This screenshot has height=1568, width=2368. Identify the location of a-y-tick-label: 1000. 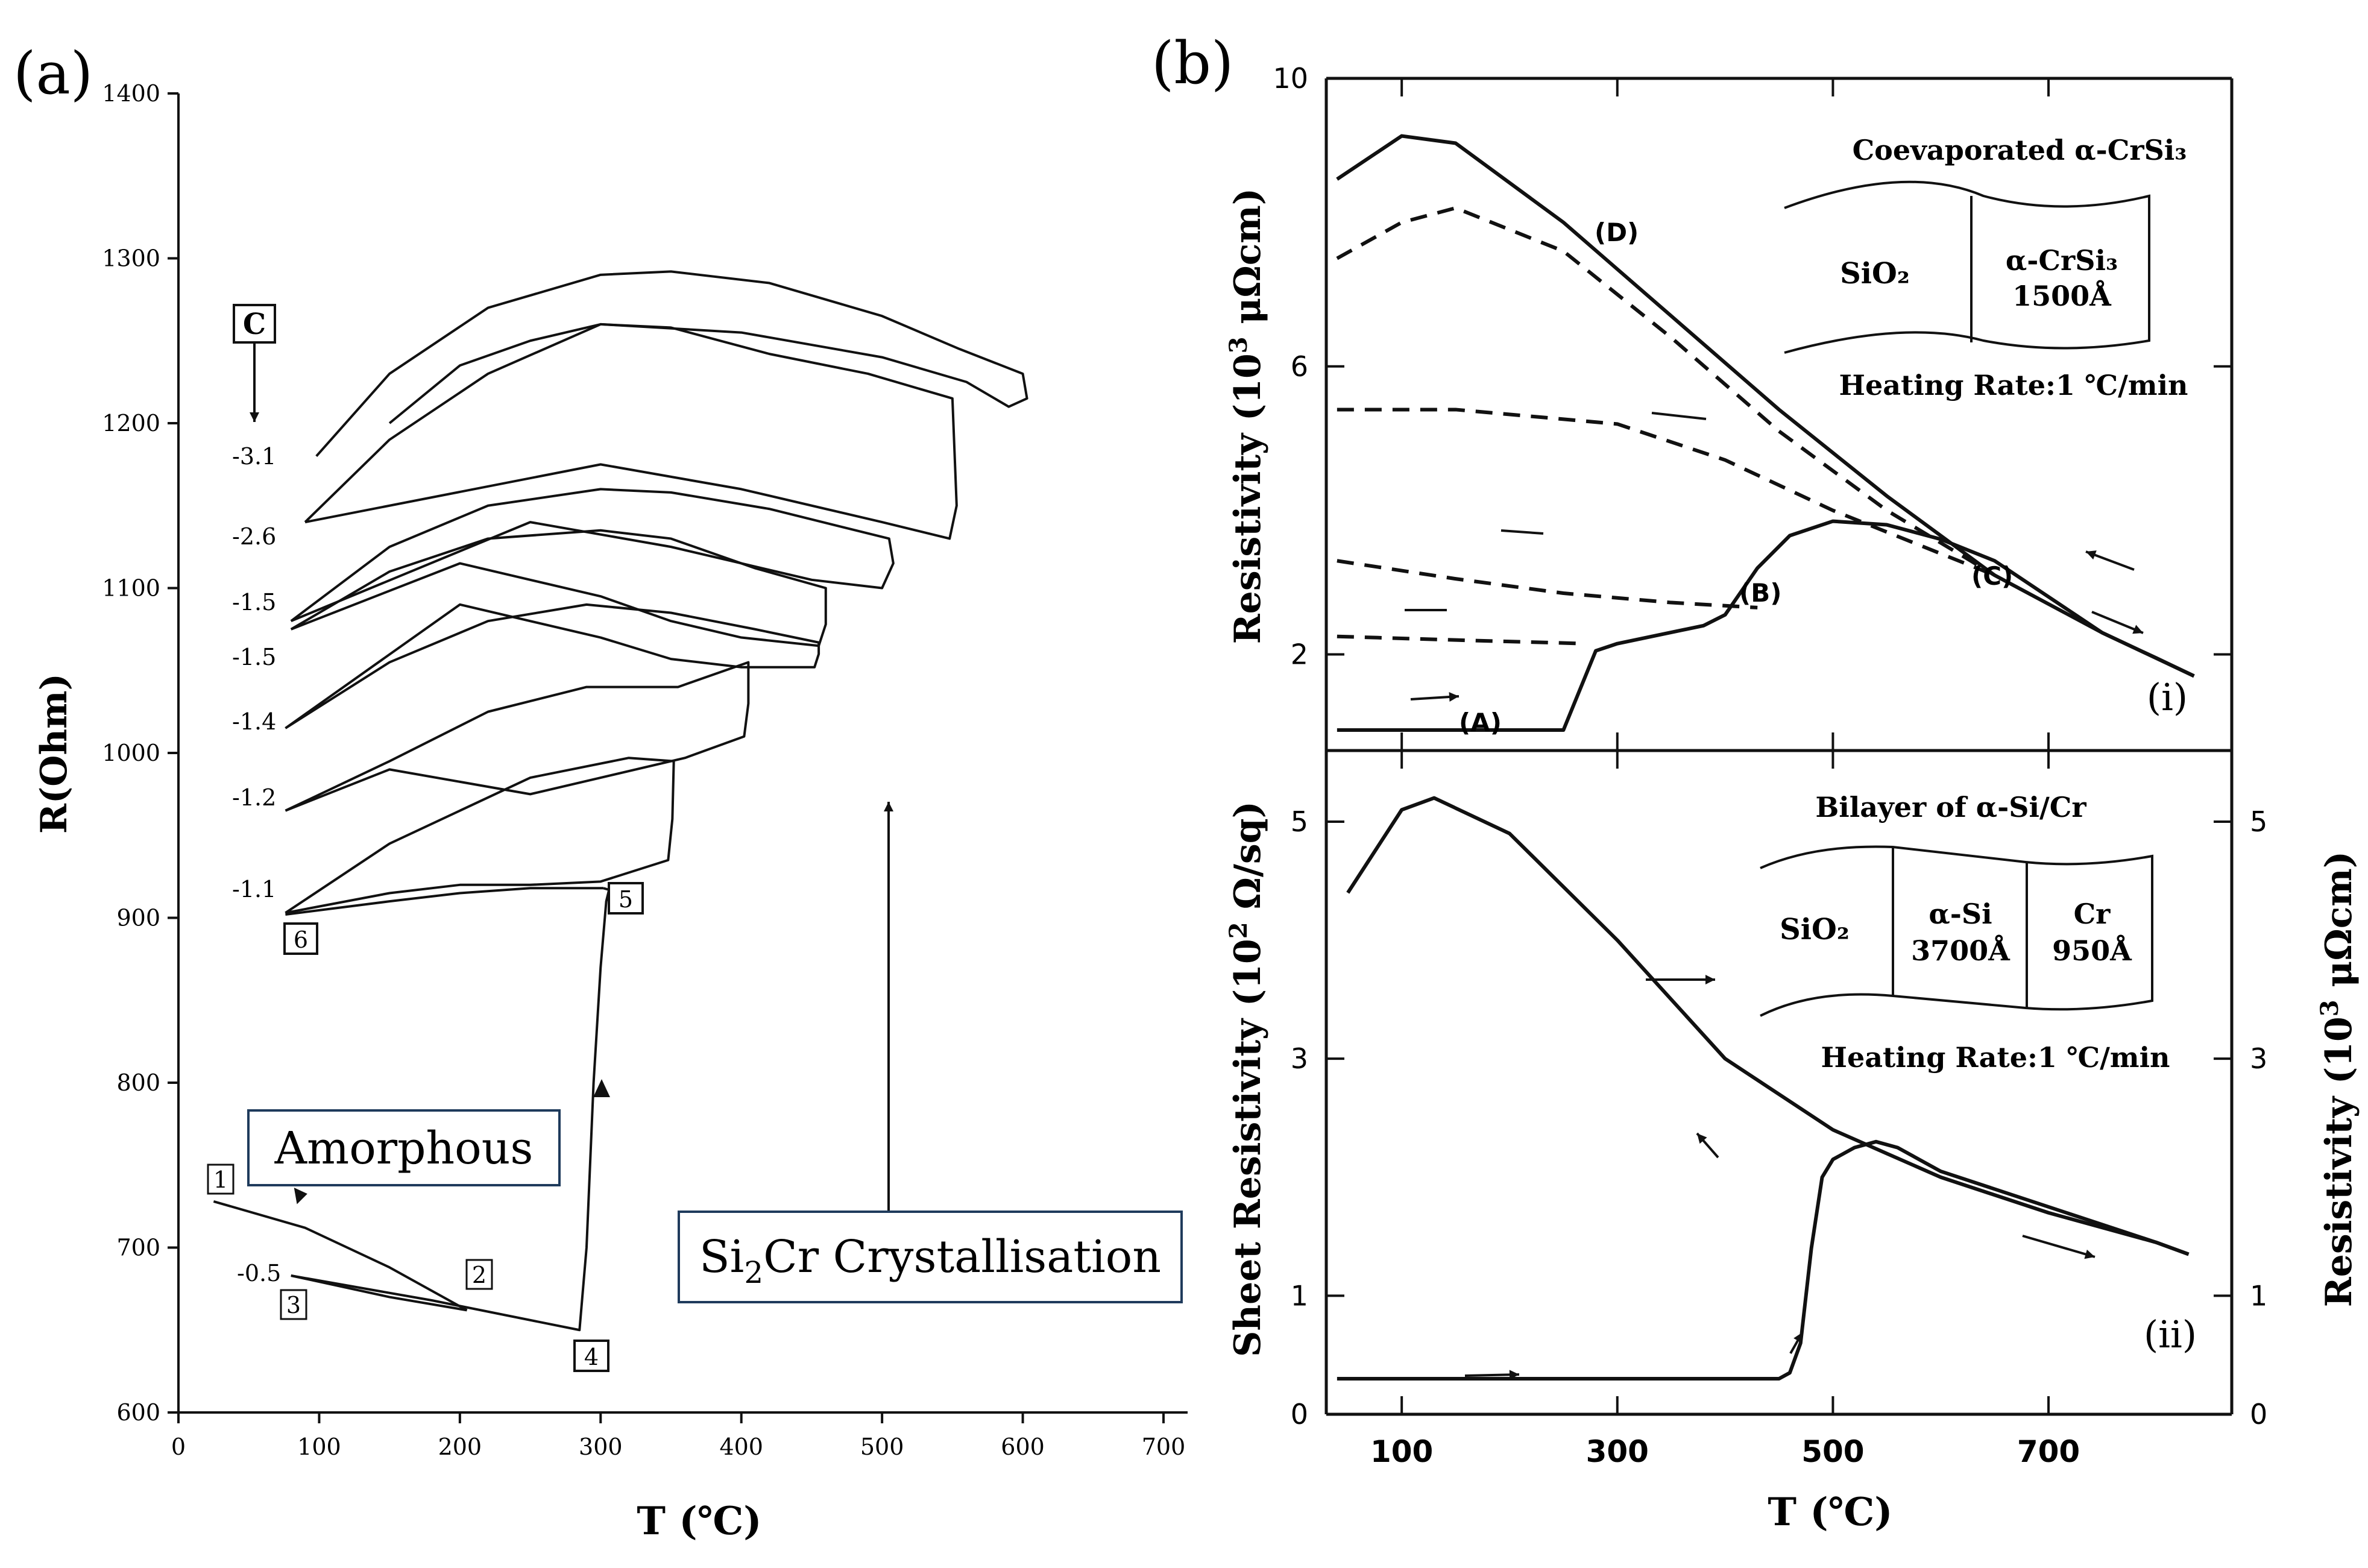
(131, 753).